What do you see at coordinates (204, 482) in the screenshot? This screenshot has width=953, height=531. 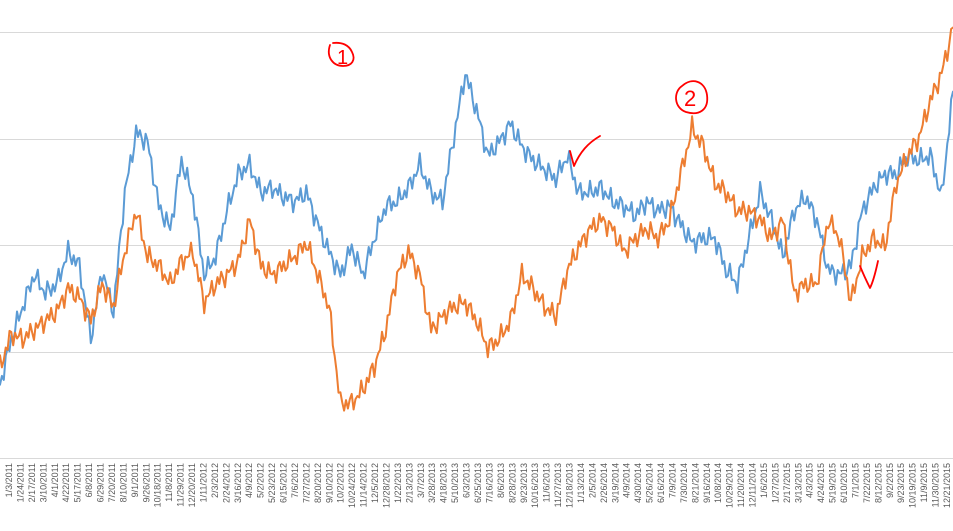 I see `x-tick-label: 1/11/2012` at bounding box center [204, 482].